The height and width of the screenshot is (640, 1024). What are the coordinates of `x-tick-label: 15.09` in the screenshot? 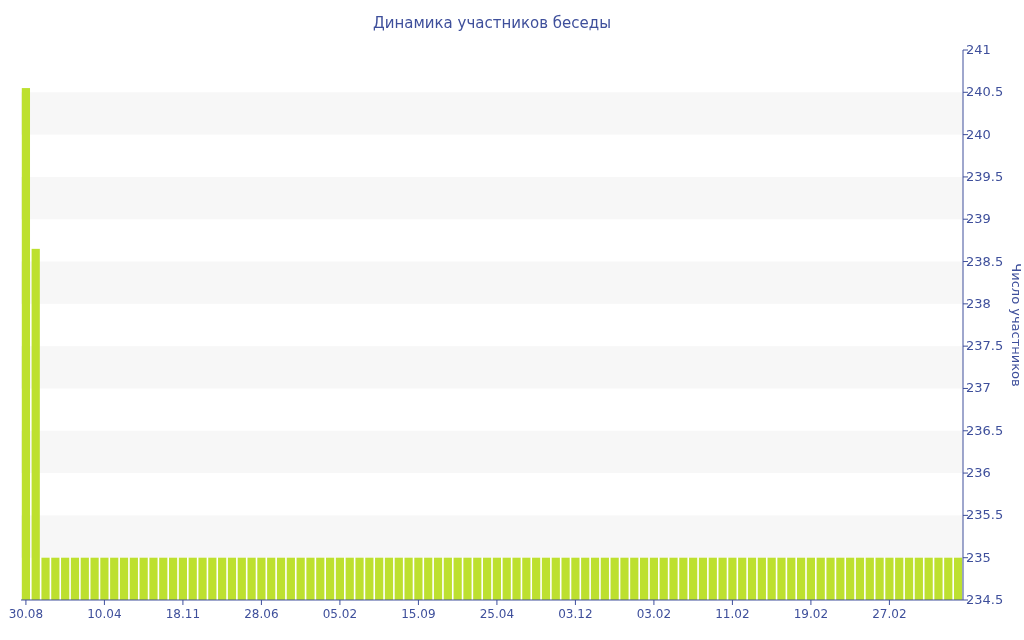 It's located at (418, 614).